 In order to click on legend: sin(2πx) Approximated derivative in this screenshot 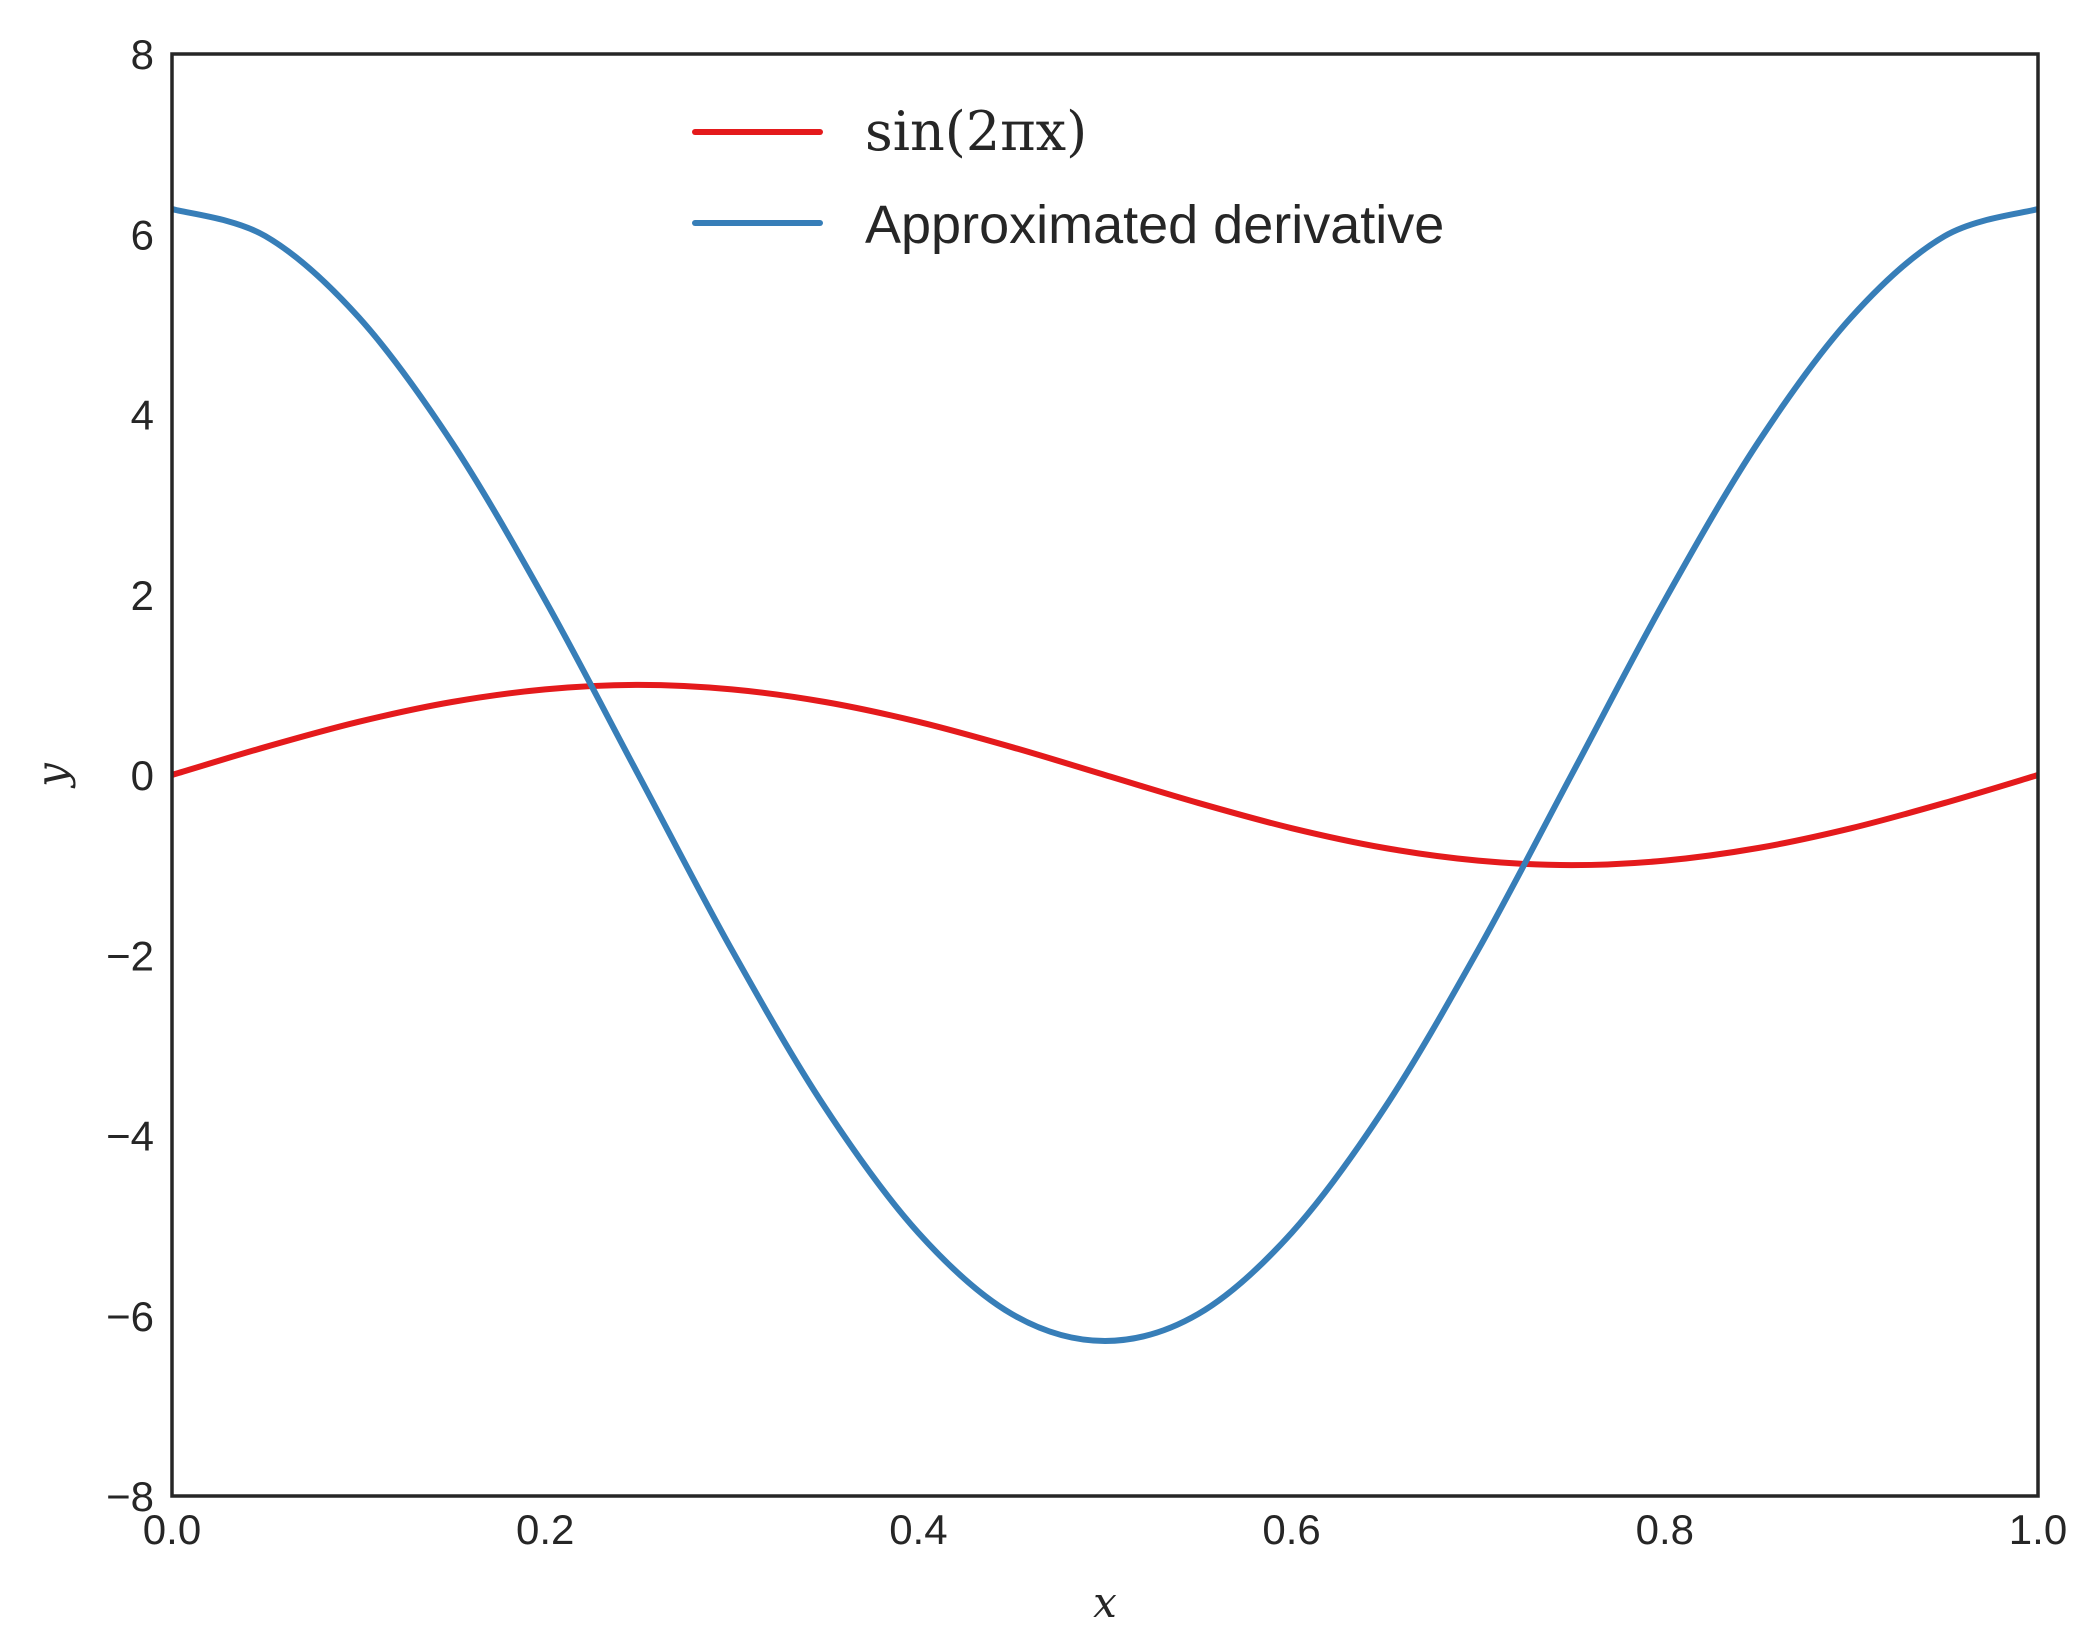, I will do `click(1068, 177)`.